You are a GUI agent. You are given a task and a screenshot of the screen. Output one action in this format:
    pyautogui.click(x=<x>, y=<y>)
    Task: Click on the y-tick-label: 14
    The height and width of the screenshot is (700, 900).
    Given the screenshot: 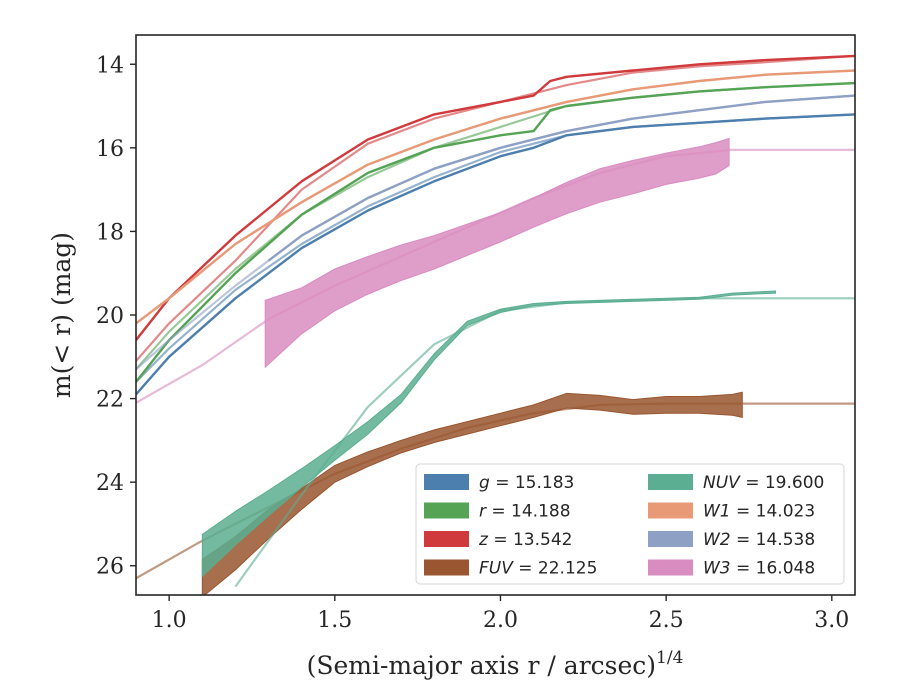 What is the action you would take?
    pyautogui.click(x=110, y=65)
    